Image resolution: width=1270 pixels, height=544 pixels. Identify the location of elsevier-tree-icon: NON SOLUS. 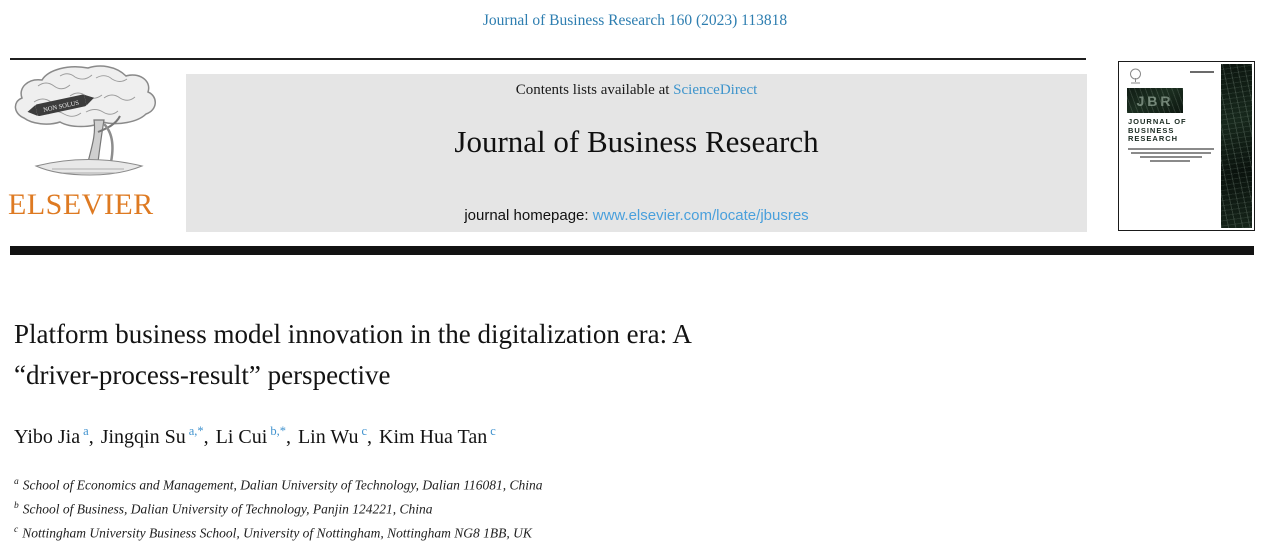
(85, 120).